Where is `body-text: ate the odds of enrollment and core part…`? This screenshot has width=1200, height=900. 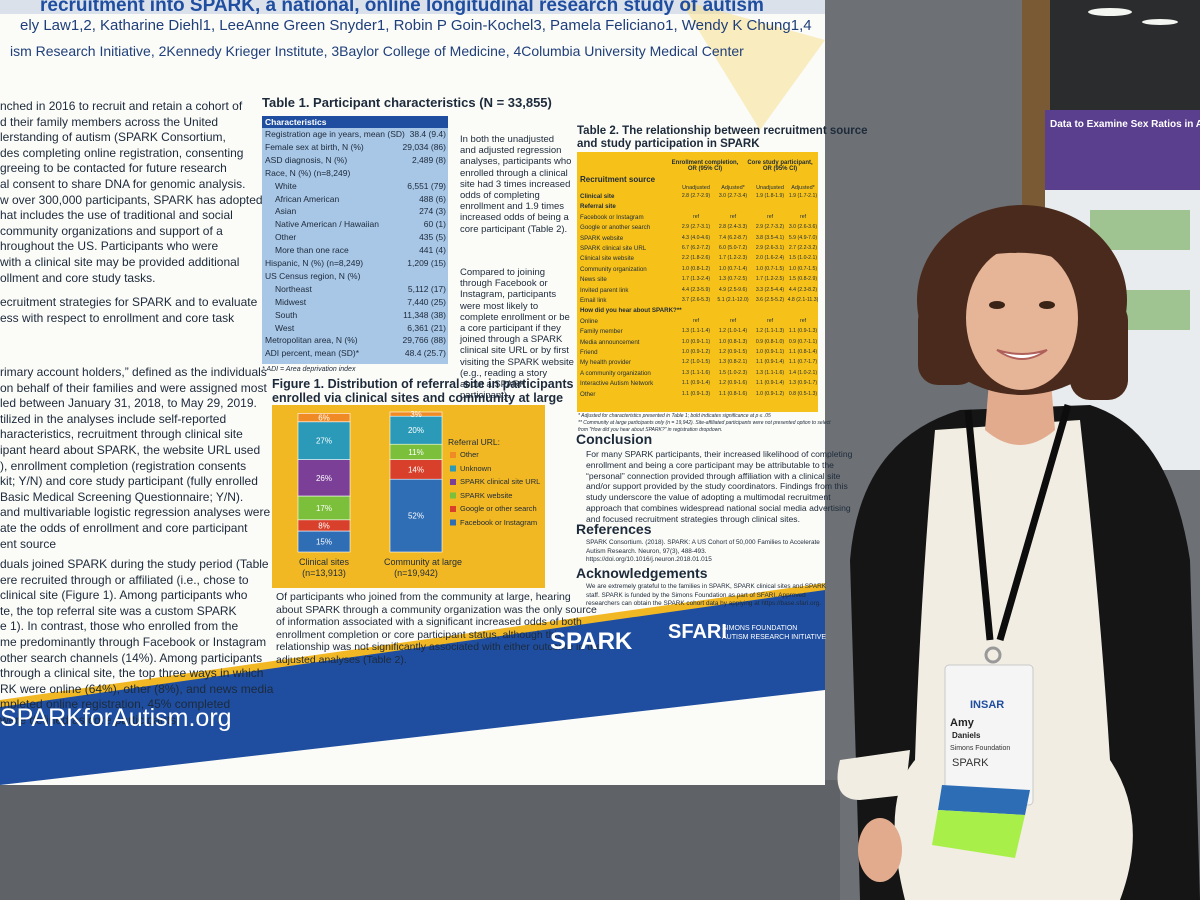
body-text: ate the odds of enrollment and core part… is located at coordinates (124, 528).